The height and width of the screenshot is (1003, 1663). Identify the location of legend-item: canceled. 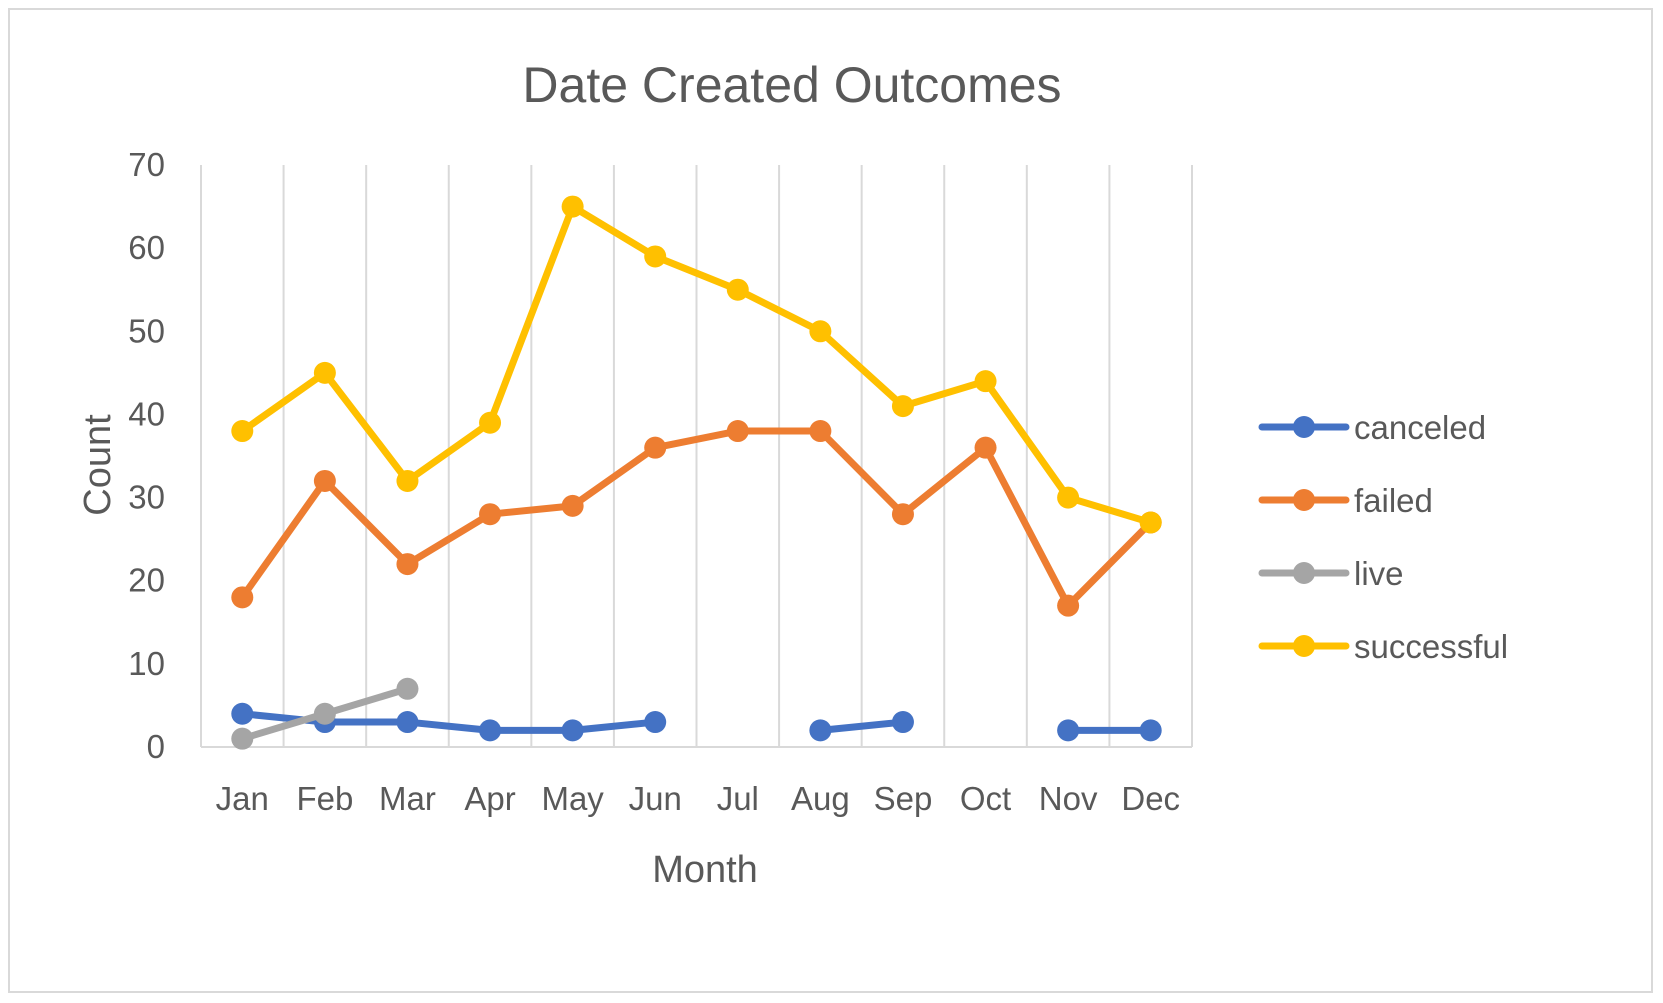
(1372, 427).